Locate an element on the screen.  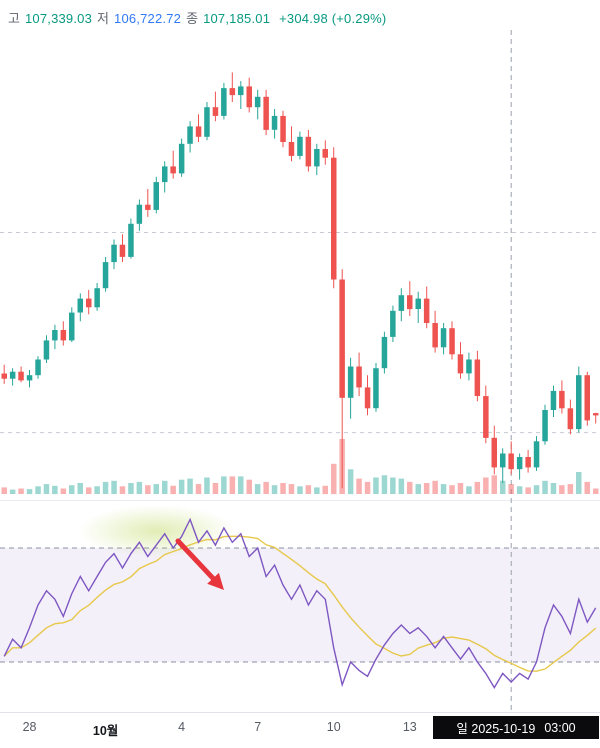
low-label: 저 is located at coordinates (103, 18).